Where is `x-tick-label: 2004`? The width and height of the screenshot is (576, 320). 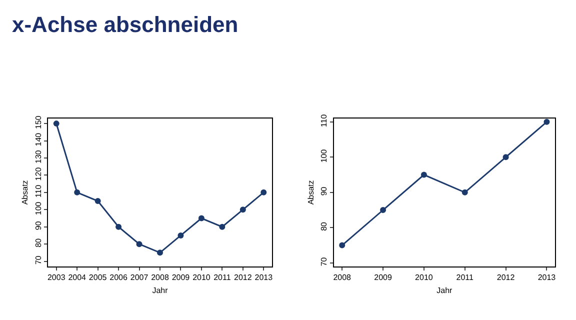 x-tick-label: 2004 is located at coordinates (77, 277).